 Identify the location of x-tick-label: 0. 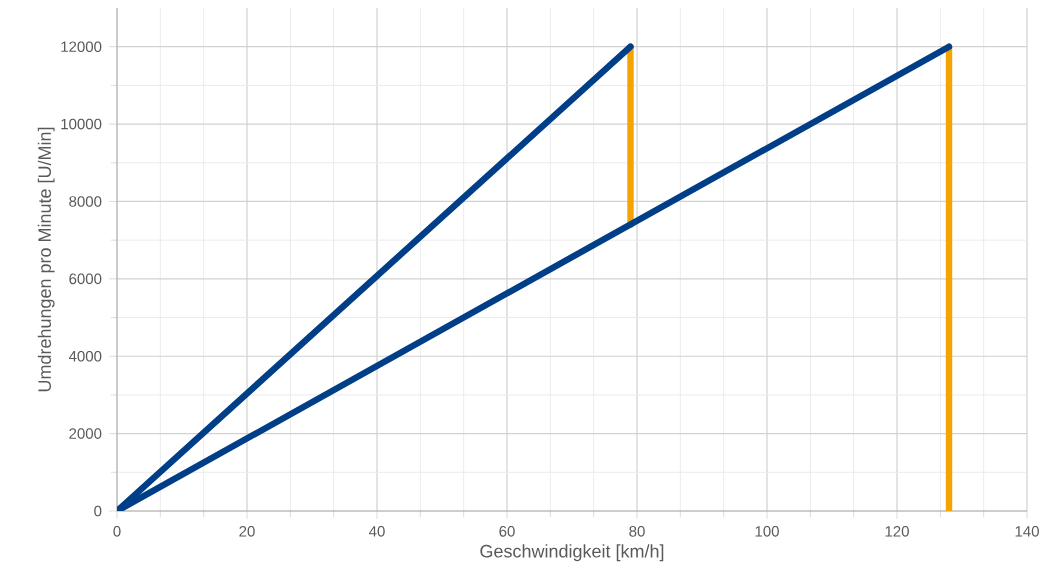
(117, 531).